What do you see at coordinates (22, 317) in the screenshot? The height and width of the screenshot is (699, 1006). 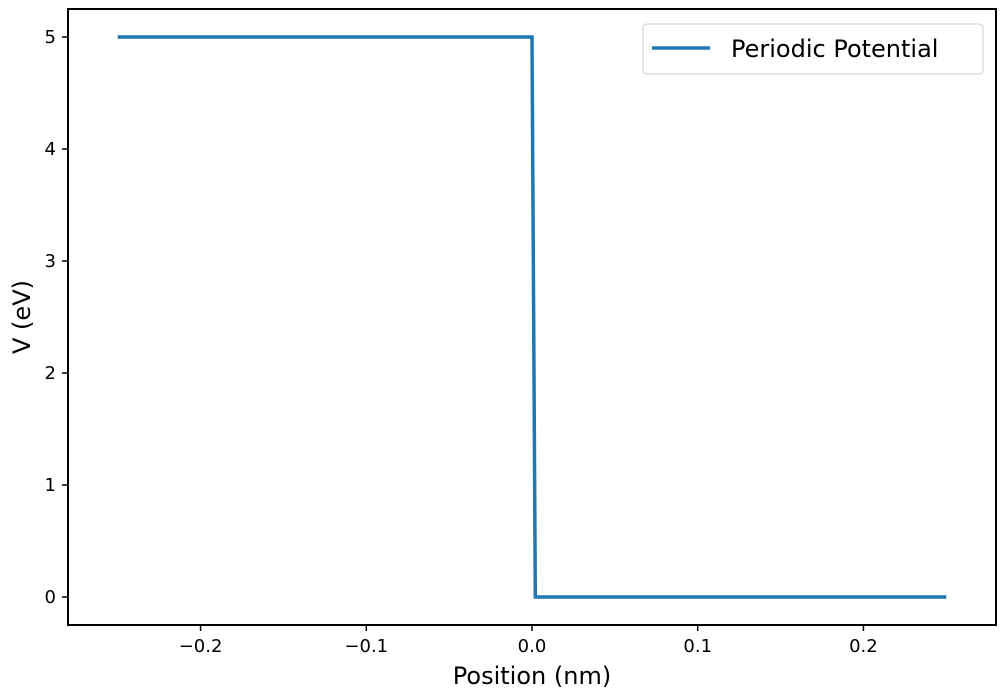 I see `y-axis-label: V (eV)` at bounding box center [22, 317].